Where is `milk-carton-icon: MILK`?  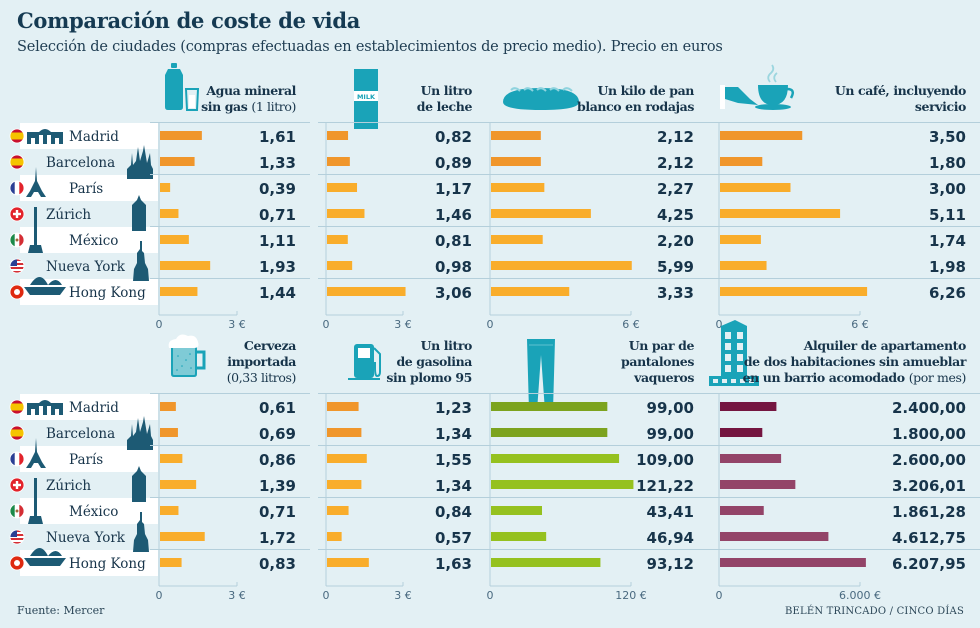
milk-carton-icon: MILK is located at coordinates (366, 99).